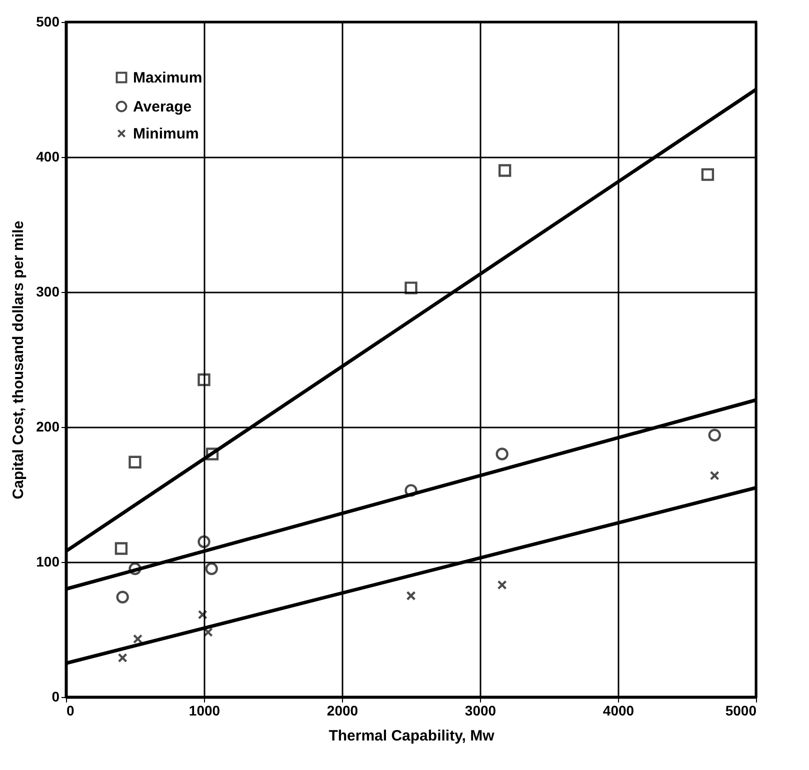 The image size is (809, 770). What do you see at coordinates (411, 736) in the screenshot?
I see `x-axis-title: Thermal Capability, Mw` at bounding box center [411, 736].